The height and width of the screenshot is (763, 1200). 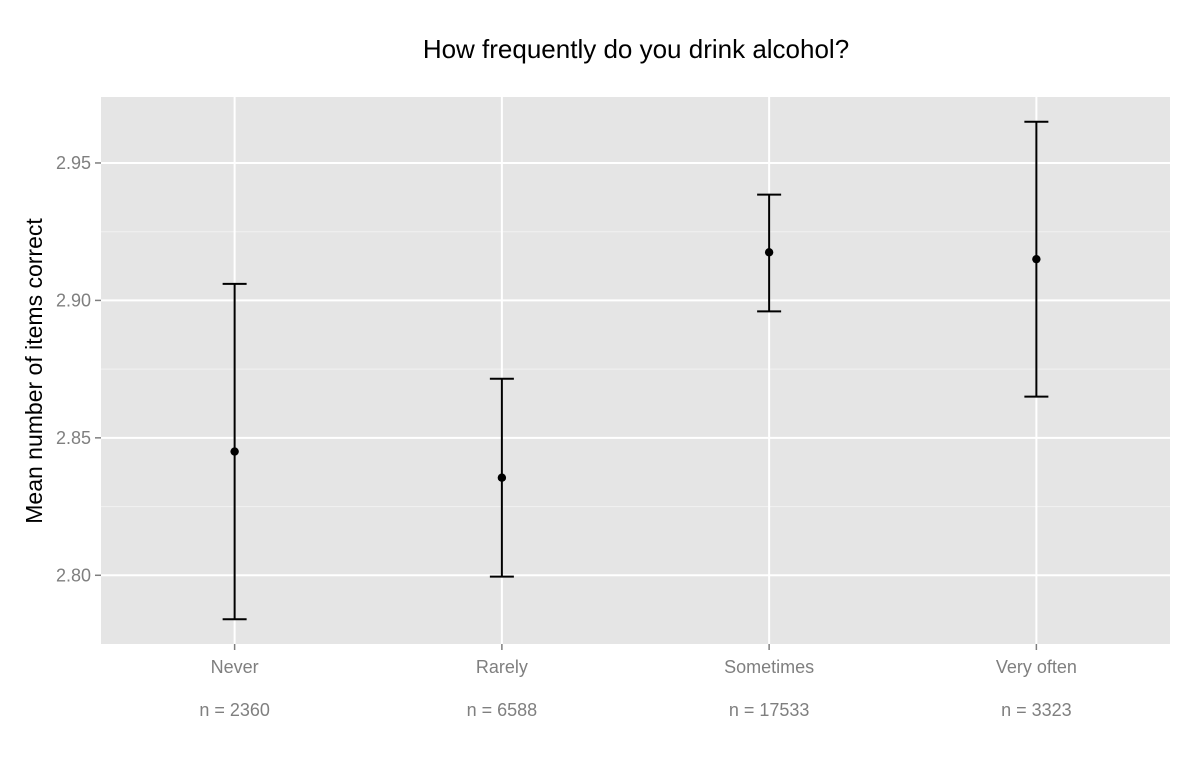 What do you see at coordinates (769, 710) in the screenshot?
I see `sample-size-label: n = 17533` at bounding box center [769, 710].